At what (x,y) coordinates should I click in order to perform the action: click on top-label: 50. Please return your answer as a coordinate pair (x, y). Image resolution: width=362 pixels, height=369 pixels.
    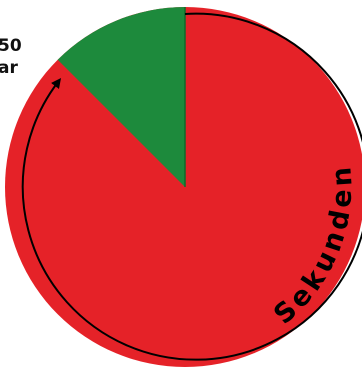
    Looking at the image, I should click on (11, 46).